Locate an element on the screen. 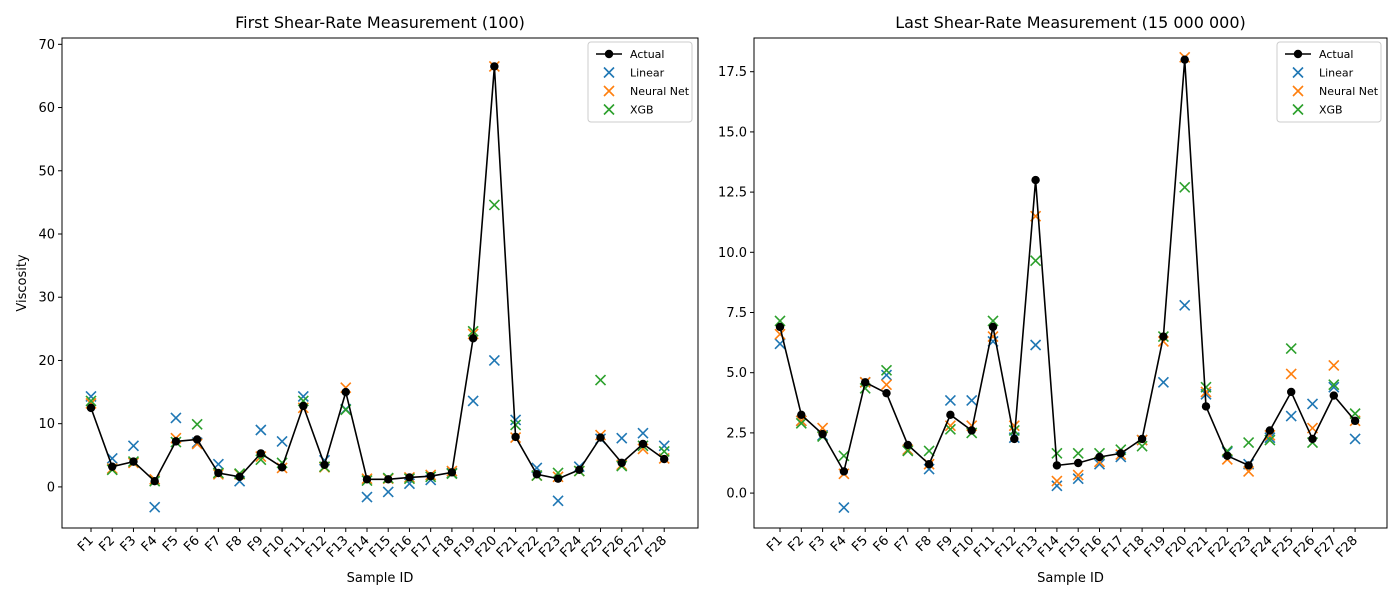  y-tick-label: 30 is located at coordinates (46, 298).